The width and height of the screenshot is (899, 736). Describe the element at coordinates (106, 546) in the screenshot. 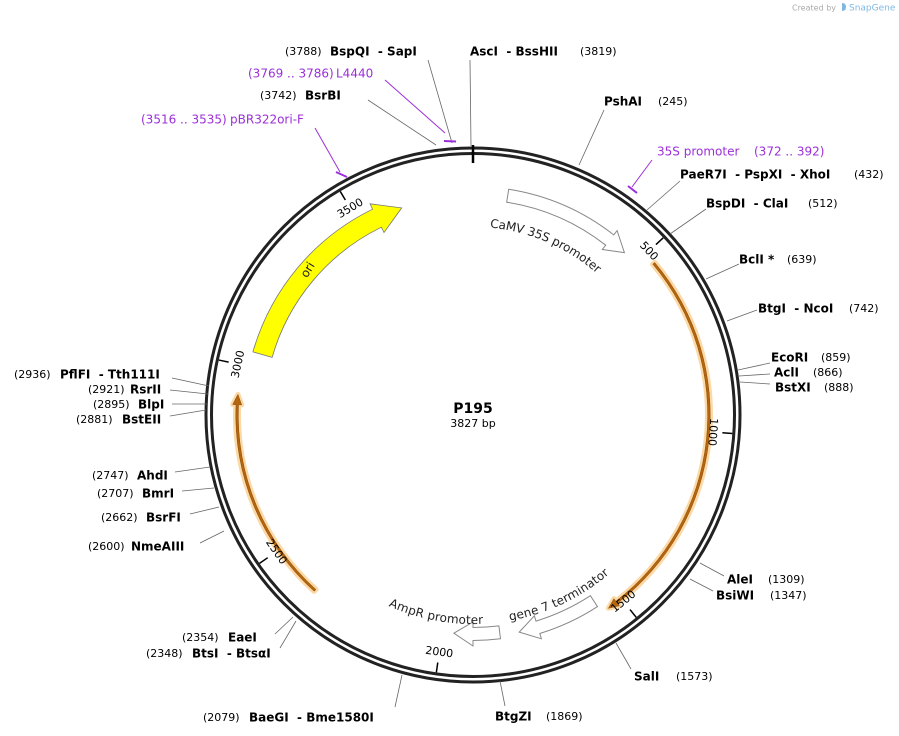

I see `site-position: (2600)` at that location.